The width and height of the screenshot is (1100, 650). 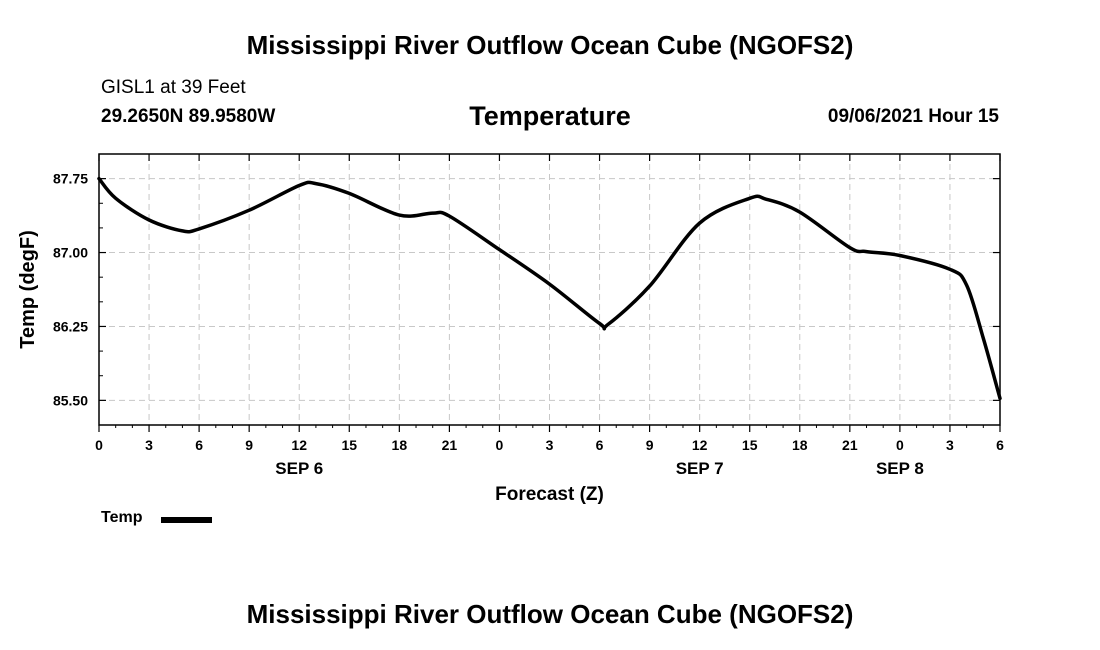 What do you see at coordinates (122, 517) in the screenshot?
I see `legend-label: Temp` at bounding box center [122, 517].